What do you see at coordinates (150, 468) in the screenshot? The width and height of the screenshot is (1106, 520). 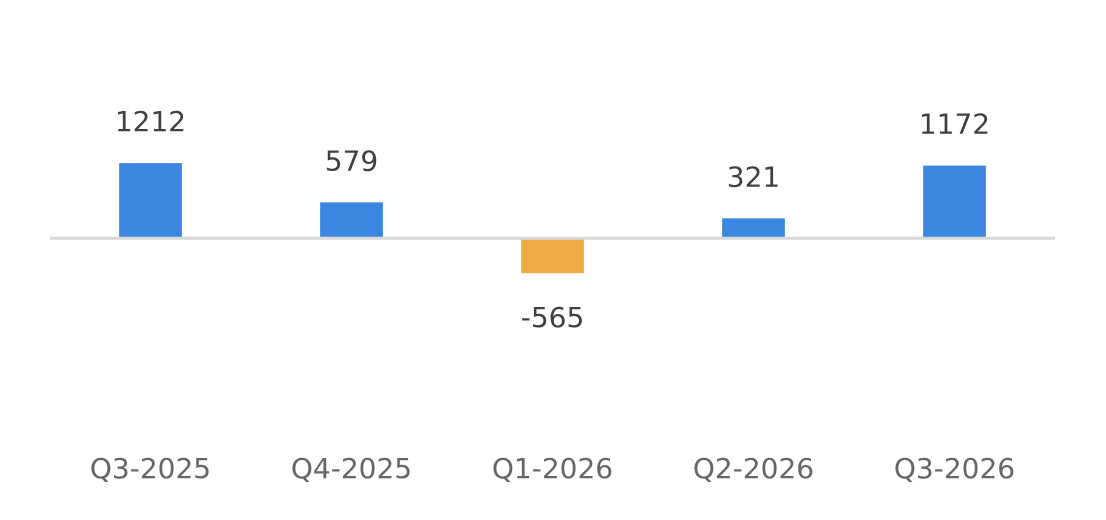 I see `x-tick-label: Q3-2025` at bounding box center [150, 468].